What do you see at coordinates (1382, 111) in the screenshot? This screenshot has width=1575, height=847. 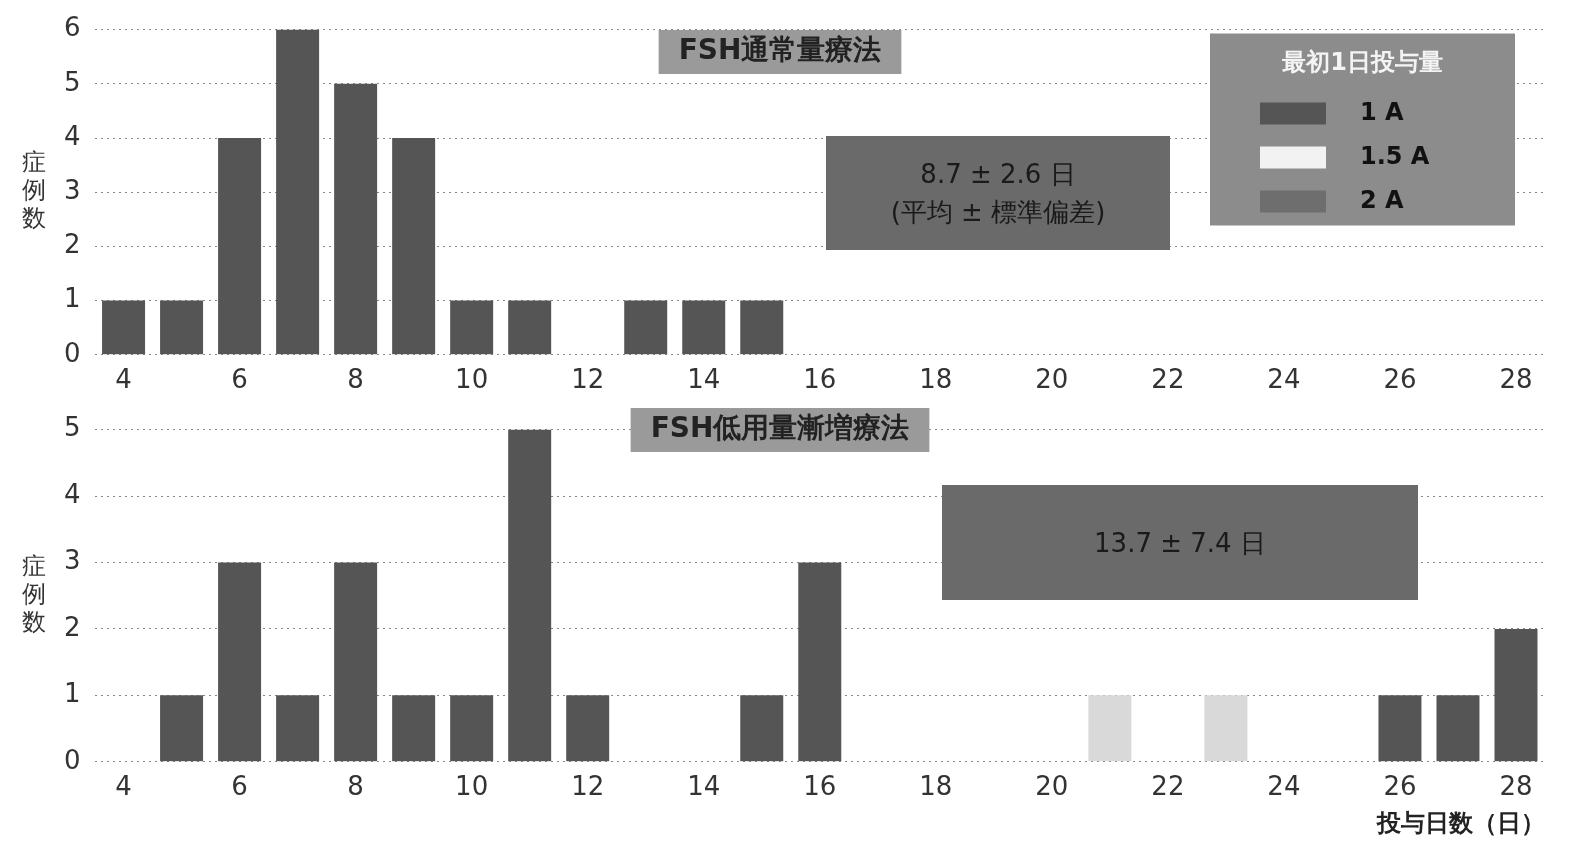 I see `legend-label: 1 A` at bounding box center [1382, 111].